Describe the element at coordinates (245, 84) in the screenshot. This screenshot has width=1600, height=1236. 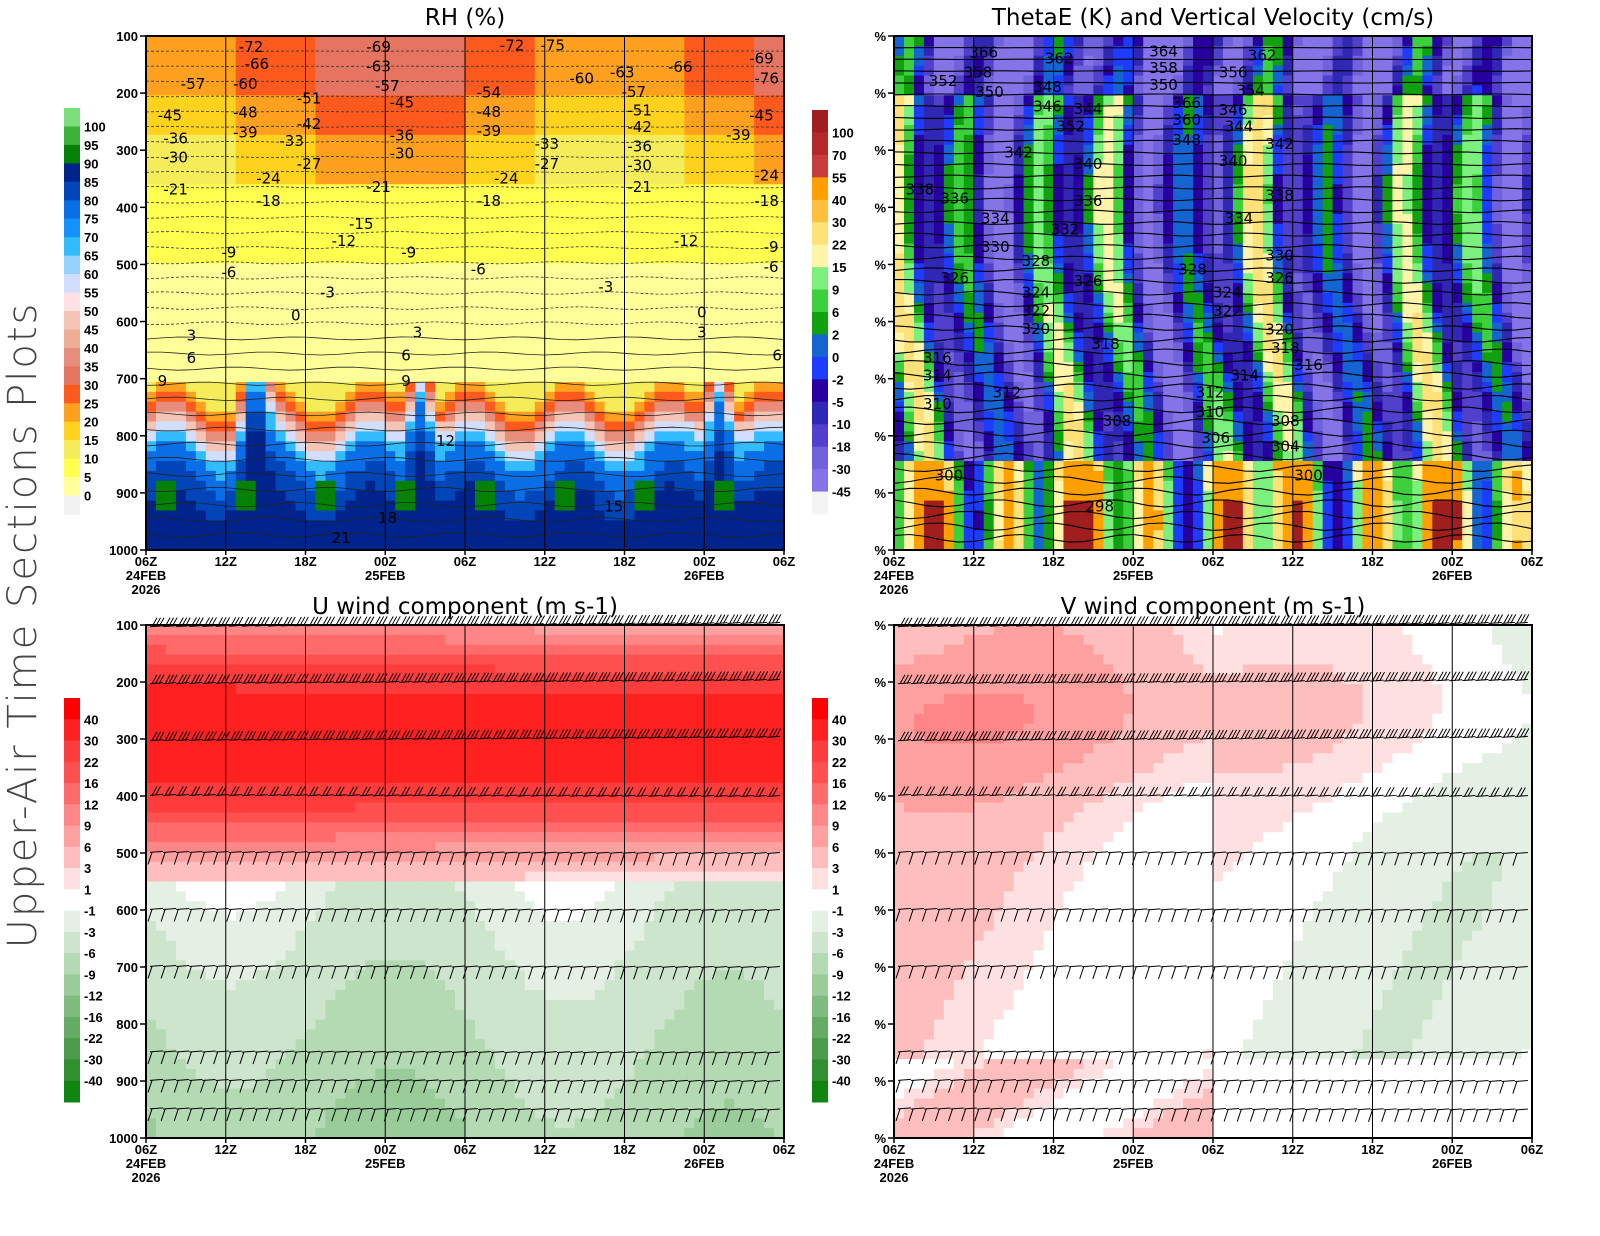
I see `contour-label: -60` at that location.